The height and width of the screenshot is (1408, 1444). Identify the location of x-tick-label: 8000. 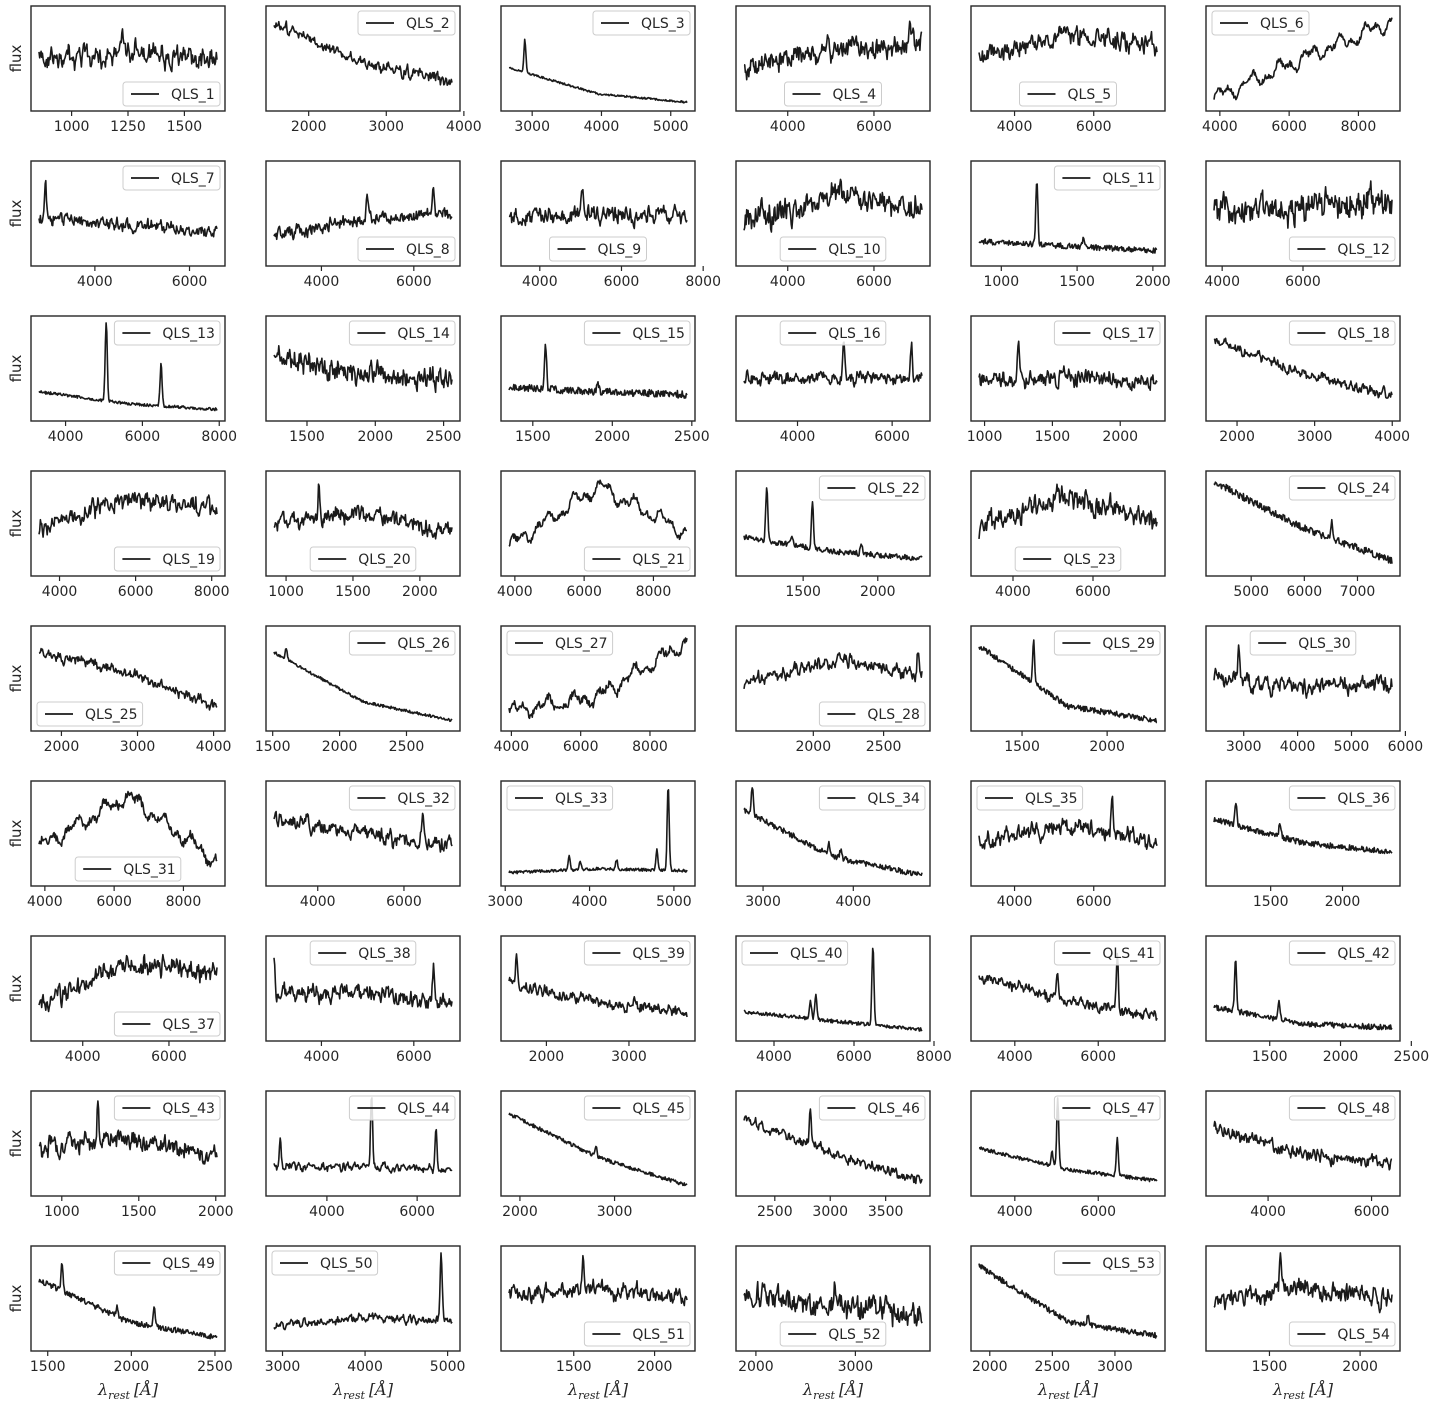
(650, 747).